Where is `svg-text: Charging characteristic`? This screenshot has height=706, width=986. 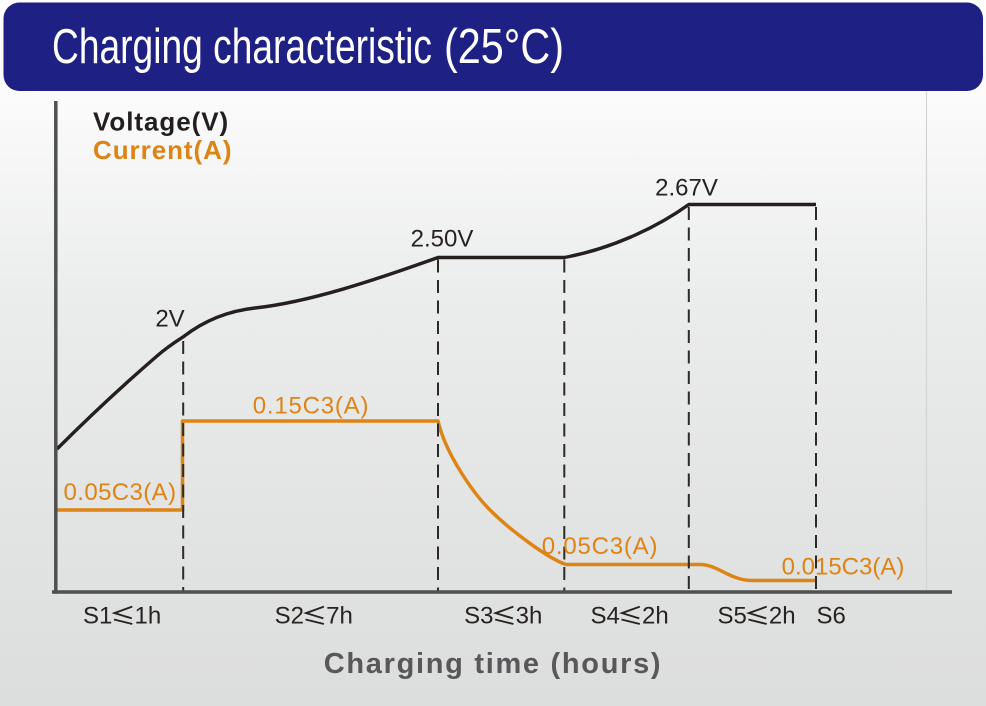
svg-text: Charging characteristic is located at coordinates (242, 47).